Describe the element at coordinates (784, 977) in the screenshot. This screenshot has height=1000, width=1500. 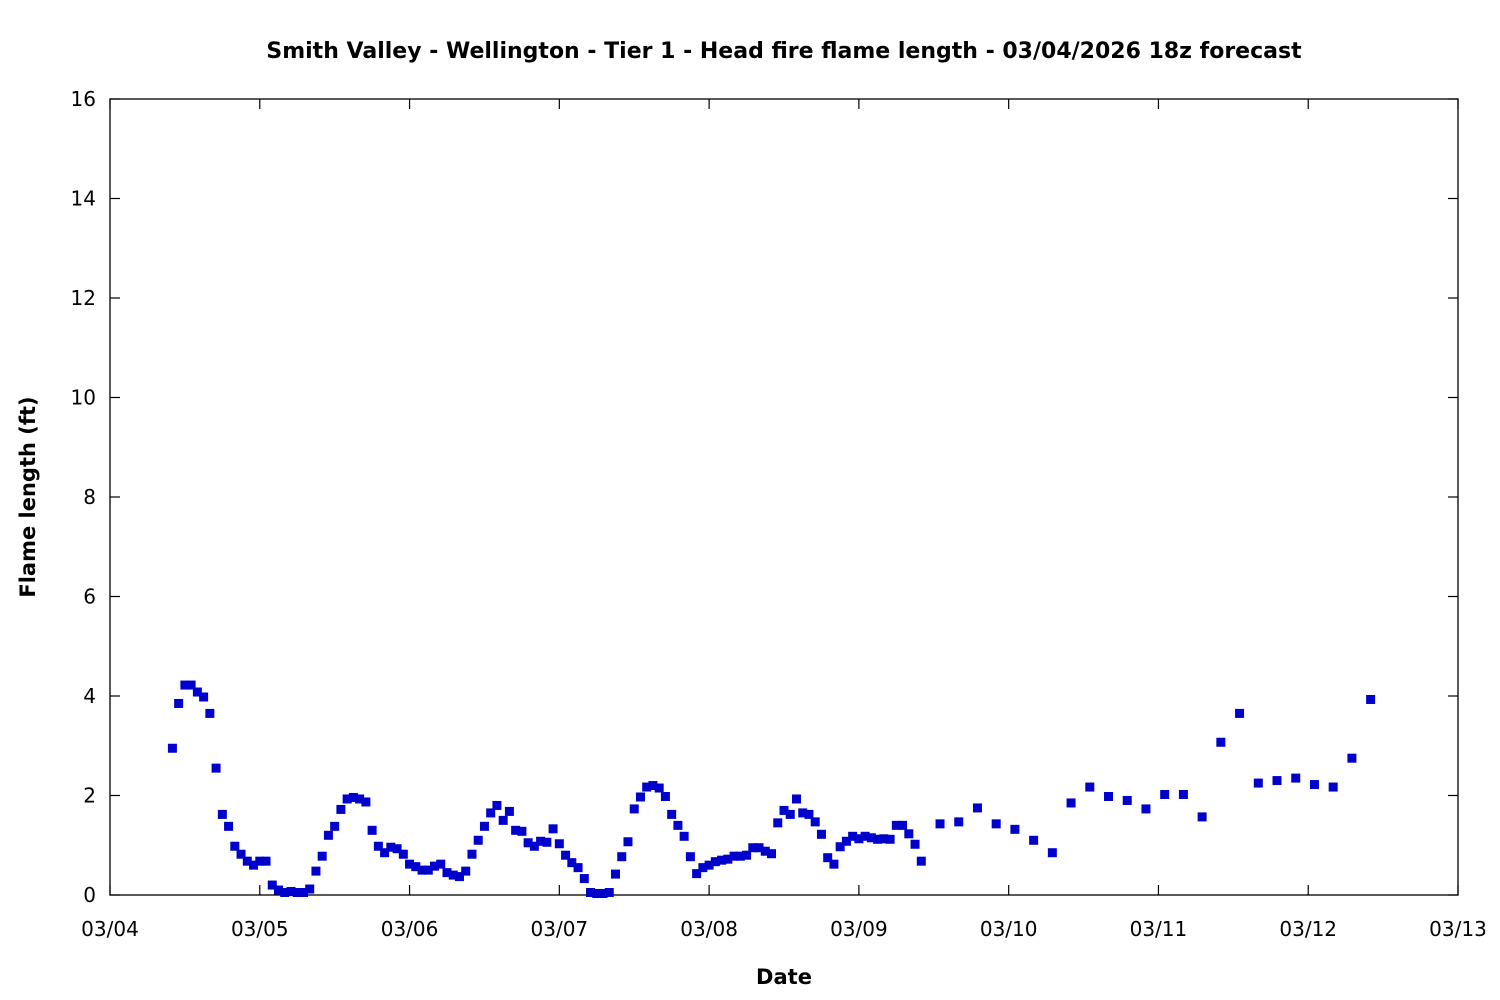
I see `x-axis-label: Date` at that location.